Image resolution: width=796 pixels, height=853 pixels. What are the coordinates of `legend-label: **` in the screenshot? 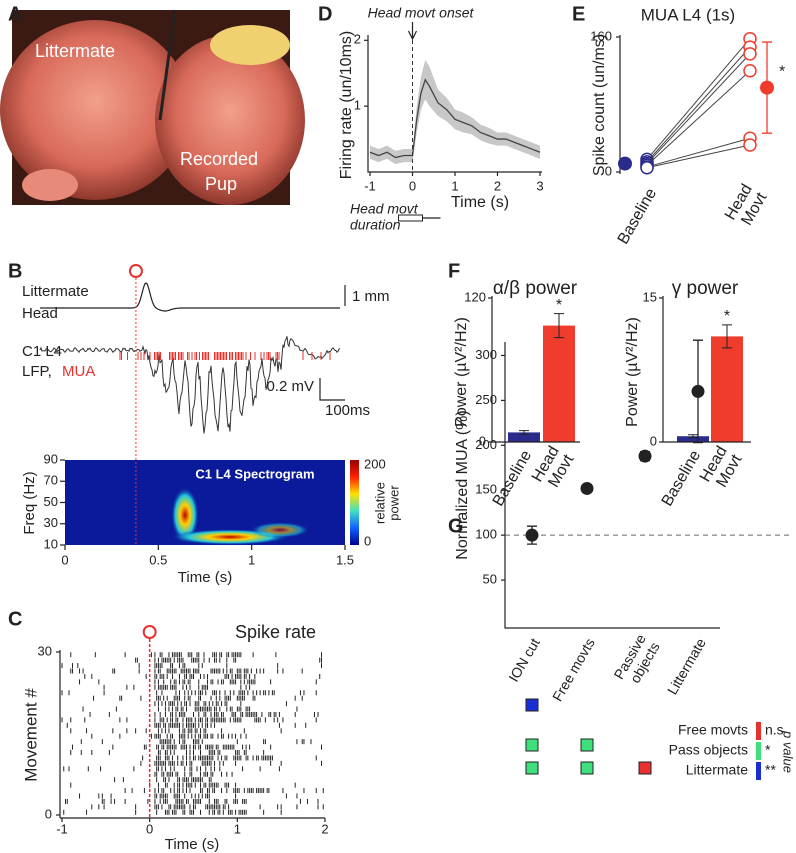 It's located at (770, 770).